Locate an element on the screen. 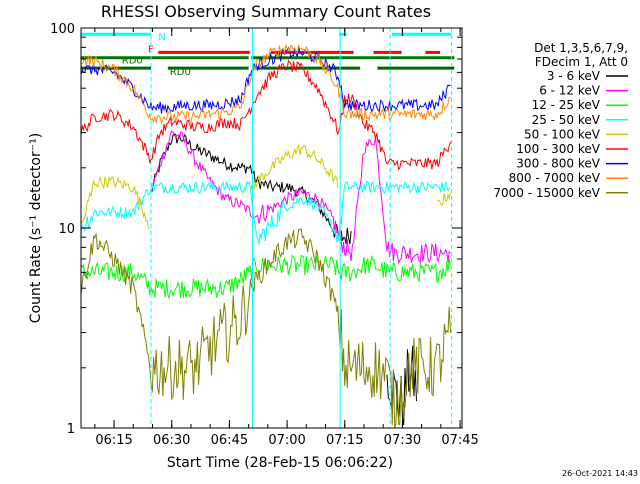 This screenshot has width=640, height=484. x-tick-label-1: 06:30 is located at coordinates (171, 440).